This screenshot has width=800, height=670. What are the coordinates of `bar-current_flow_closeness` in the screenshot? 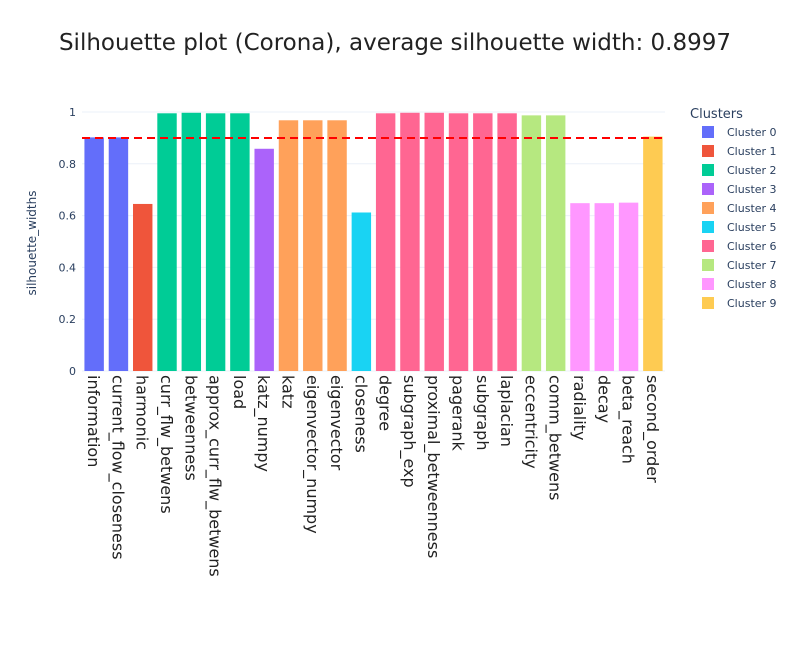 It's located at (118, 254).